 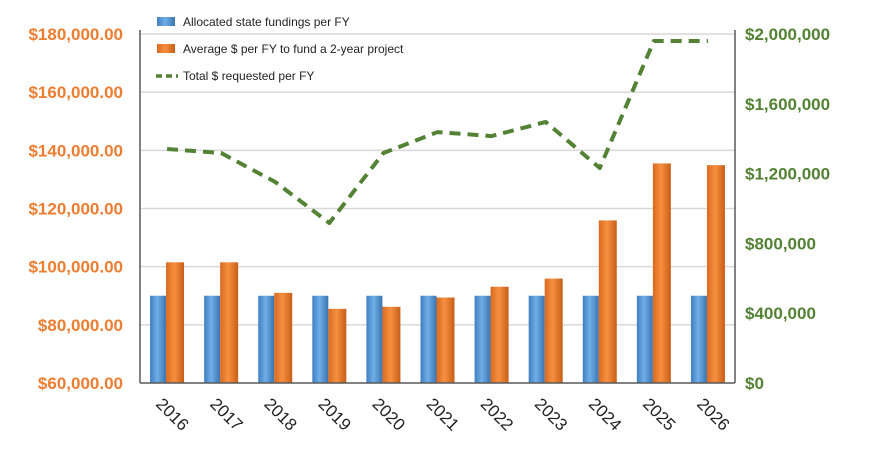 What do you see at coordinates (248, 76) in the screenshot?
I see `legend-label: Total $ requested per FY` at bounding box center [248, 76].